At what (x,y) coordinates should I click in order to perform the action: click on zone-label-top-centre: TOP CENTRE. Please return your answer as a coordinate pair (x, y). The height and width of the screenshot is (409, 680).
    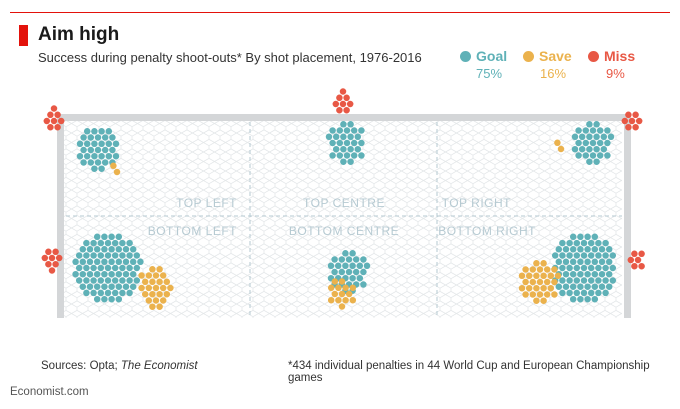
    Looking at the image, I should click on (344, 203).